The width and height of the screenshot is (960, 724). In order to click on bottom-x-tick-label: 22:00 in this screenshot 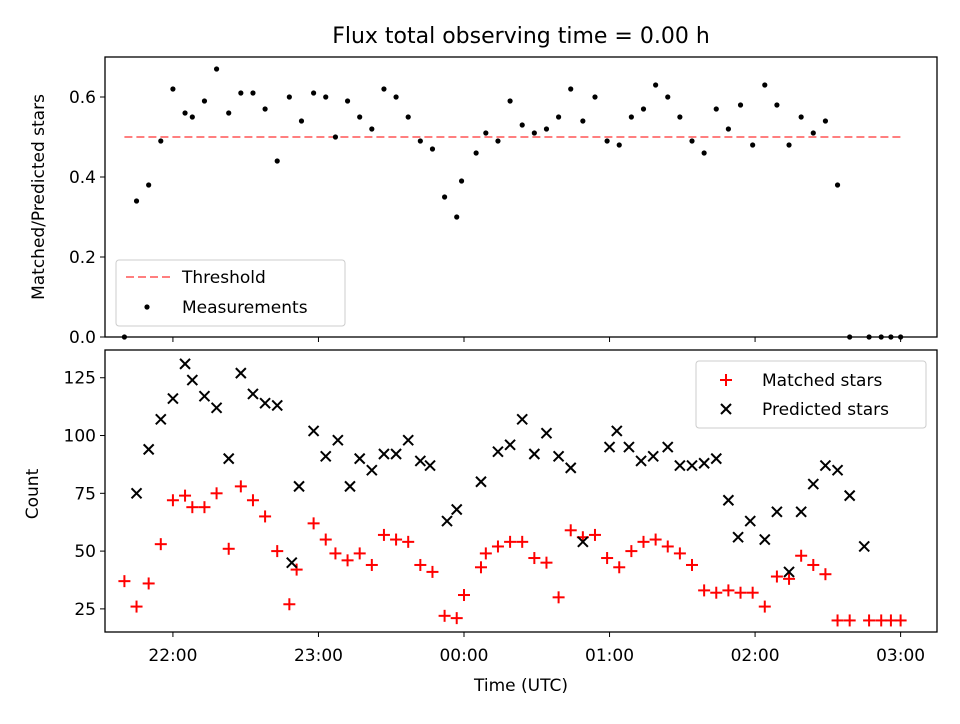, I will do `click(172, 656)`.